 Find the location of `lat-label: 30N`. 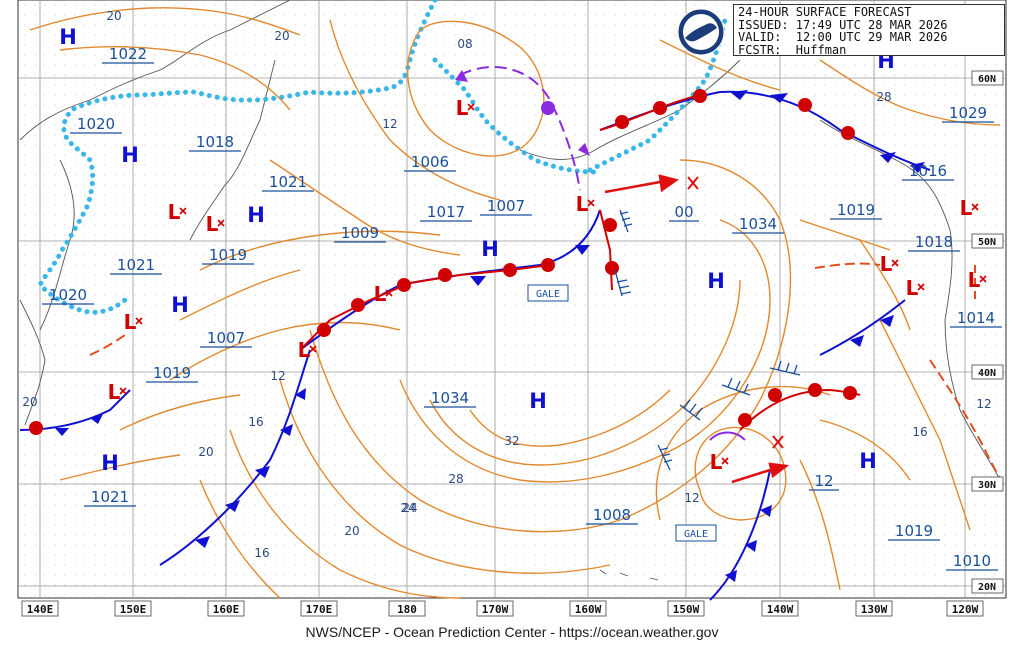

lat-label: 30N is located at coordinates (987, 485).